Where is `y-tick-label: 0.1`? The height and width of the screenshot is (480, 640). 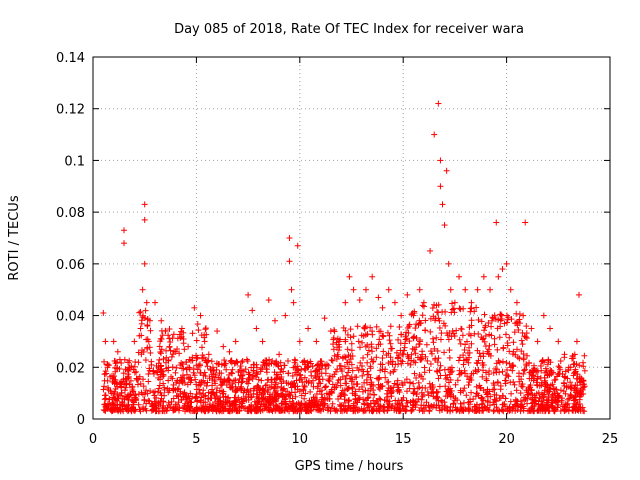 y-tick-label: 0.1 is located at coordinates (74, 161).